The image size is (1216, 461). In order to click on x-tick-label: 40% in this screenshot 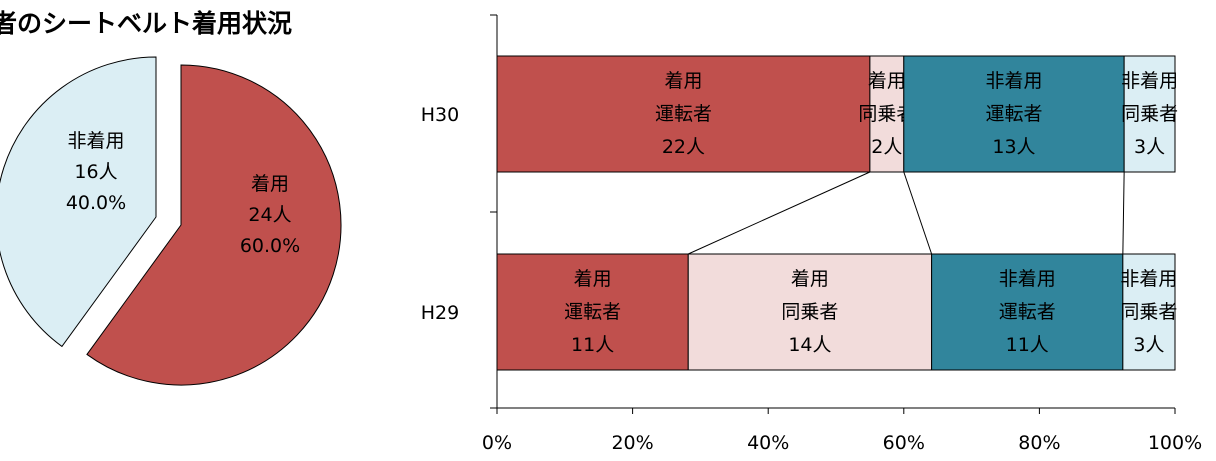, I will do `click(768, 443)`.